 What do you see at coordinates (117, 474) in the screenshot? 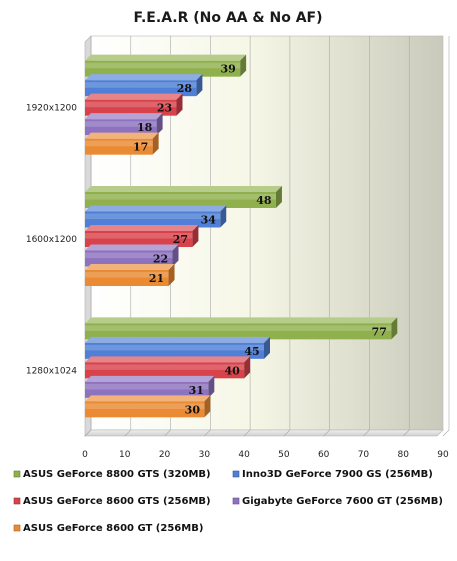
I see `legend-label: ASUS GeForce 8800 GTS (320MB)` at bounding box center [117, 474].